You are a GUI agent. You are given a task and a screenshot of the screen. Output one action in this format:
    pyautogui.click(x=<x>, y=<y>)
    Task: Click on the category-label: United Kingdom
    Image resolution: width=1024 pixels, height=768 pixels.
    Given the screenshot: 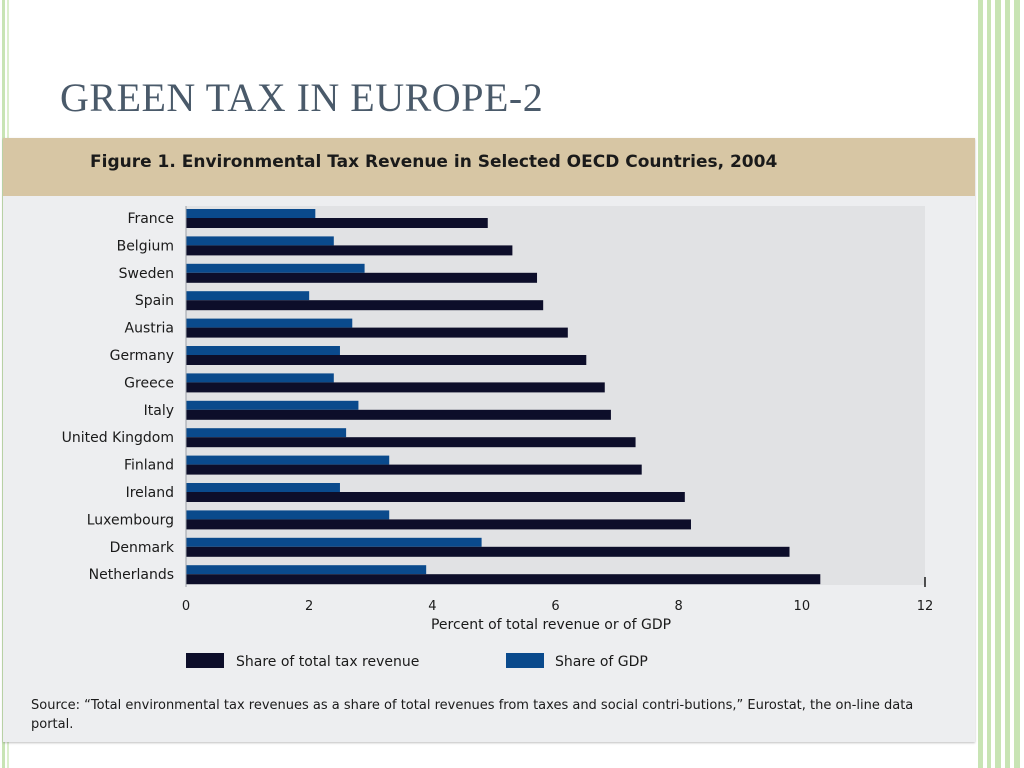 What is the action you would take?
    pyautogui.click(x=118, y=438)
    